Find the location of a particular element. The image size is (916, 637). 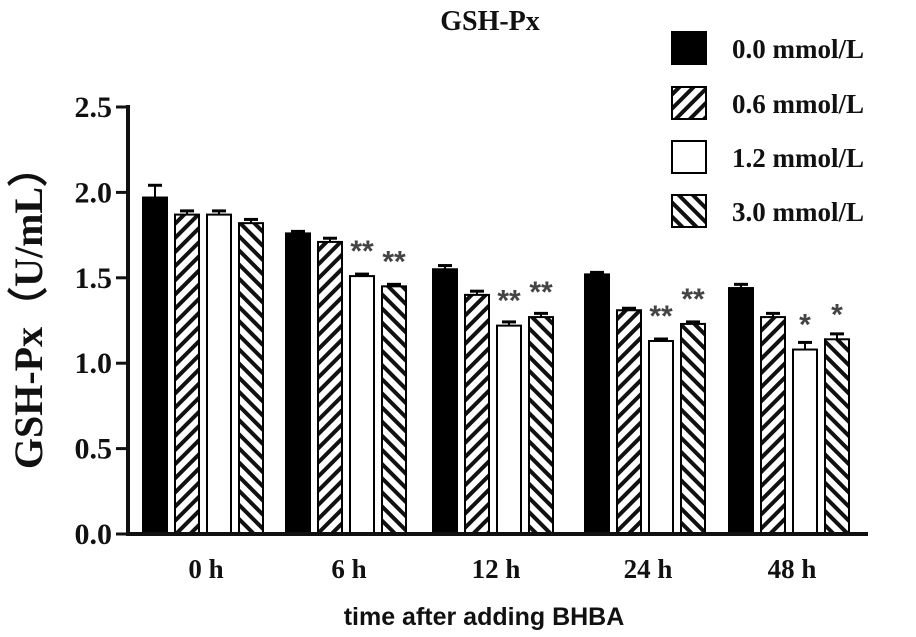

x-tick-label: 6 h is located at coordinates (348, 569).